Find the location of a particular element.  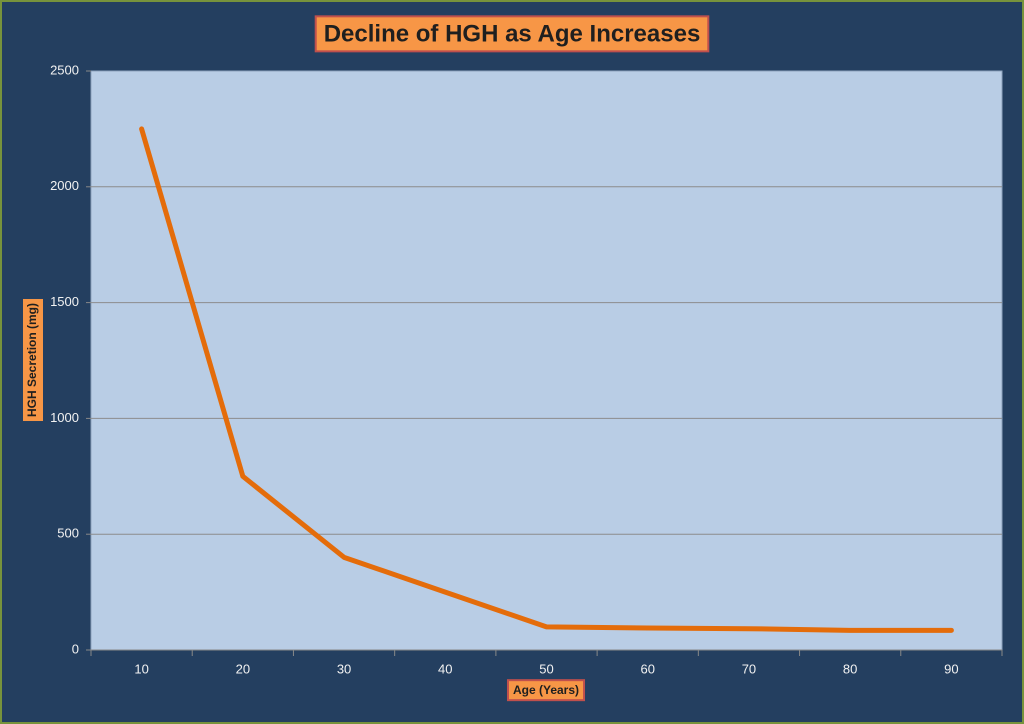

x-tick-label: 10 is located at coordinates (141, 668).